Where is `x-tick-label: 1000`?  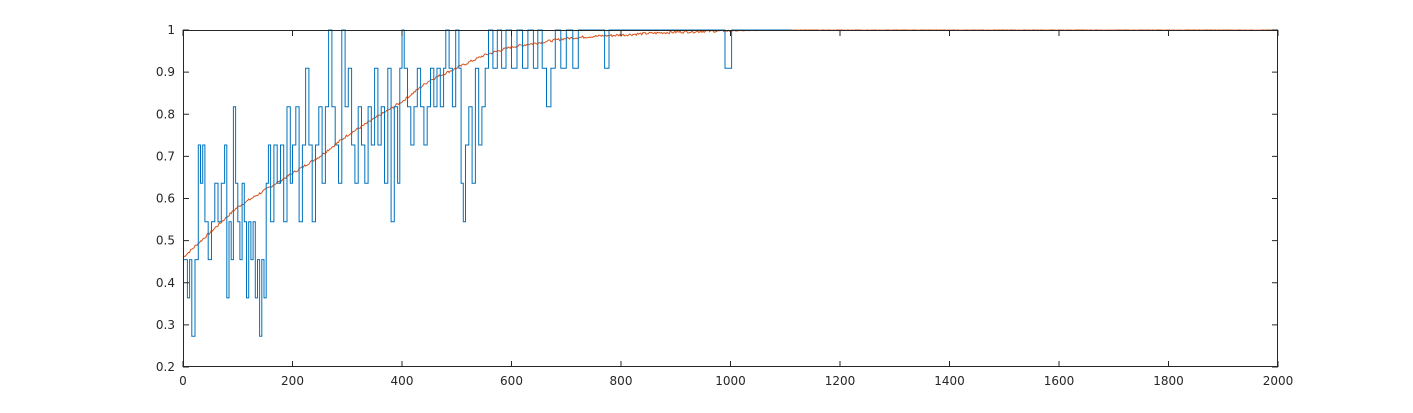
x-tick-label: 1000 is located at coordinates (730, 381).